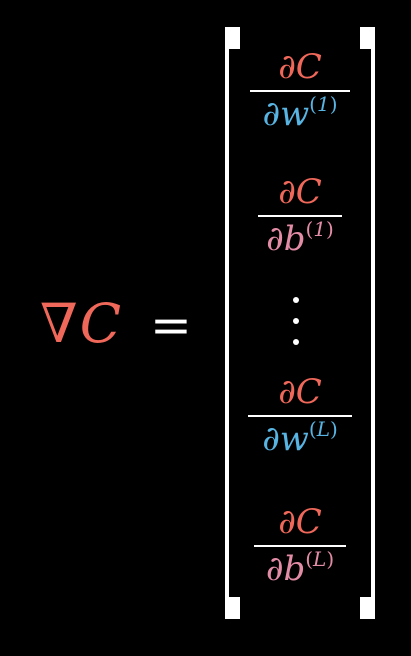 This screenshot has height=656, width=411. What do you see at coordinates (296, 321) in the screenshot?
I see `vertical-ellipsis` at bounding box center [296, 321].